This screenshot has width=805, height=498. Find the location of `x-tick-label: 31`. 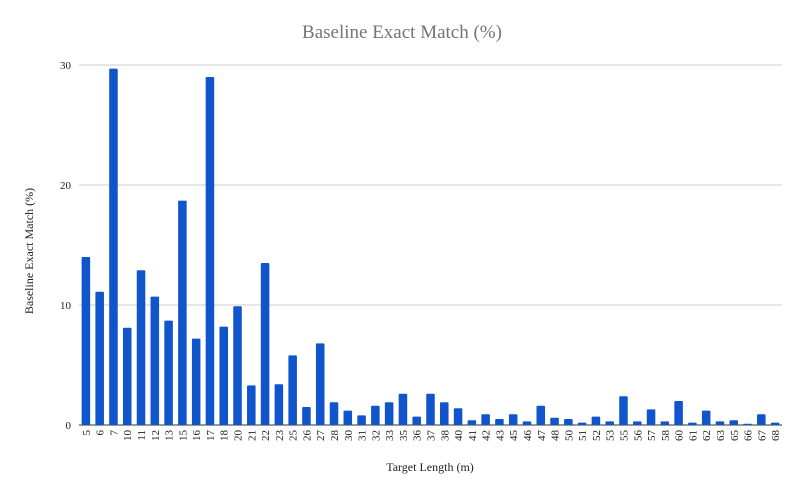

x-tick-label: 31 is located at coordinates (363, 435).